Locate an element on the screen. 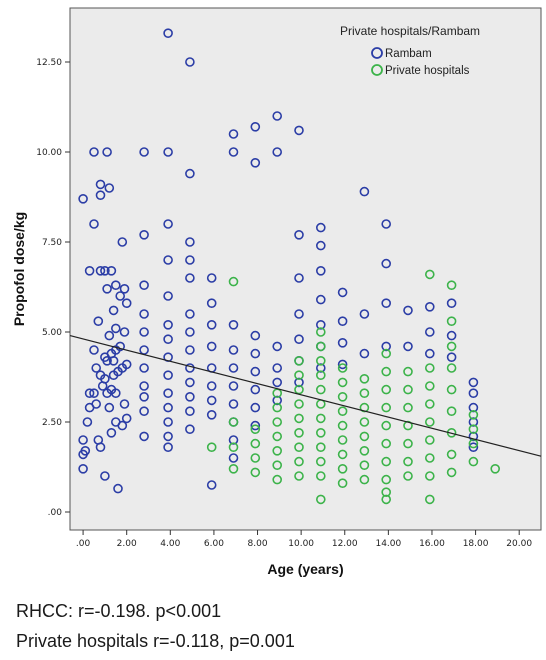 This screenshot has width=546, height=660. x-tick-label: 18.00 is located at coordinates (476, 544).